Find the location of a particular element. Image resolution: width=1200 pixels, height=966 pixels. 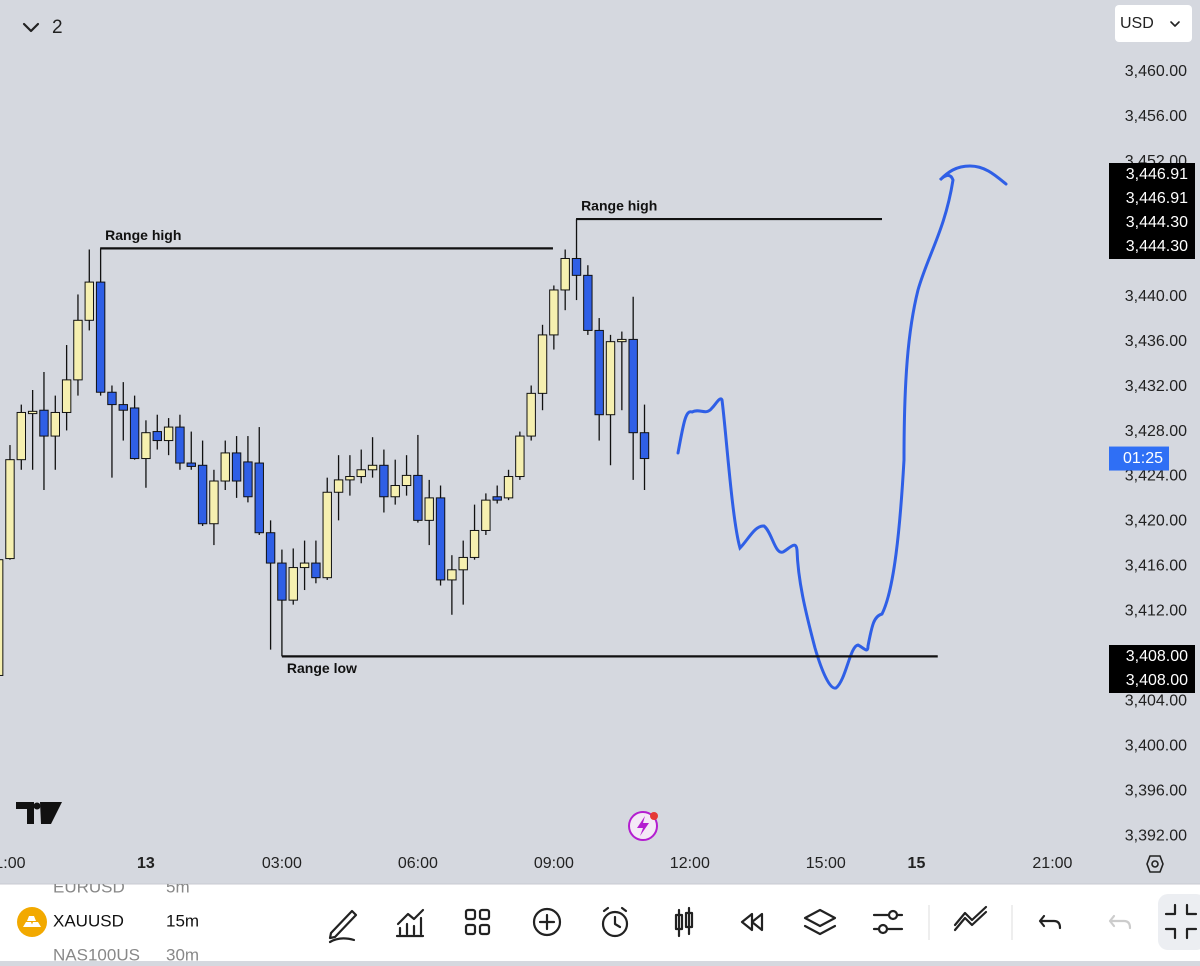

toolbar-icons is located at coordinates (695, 924).